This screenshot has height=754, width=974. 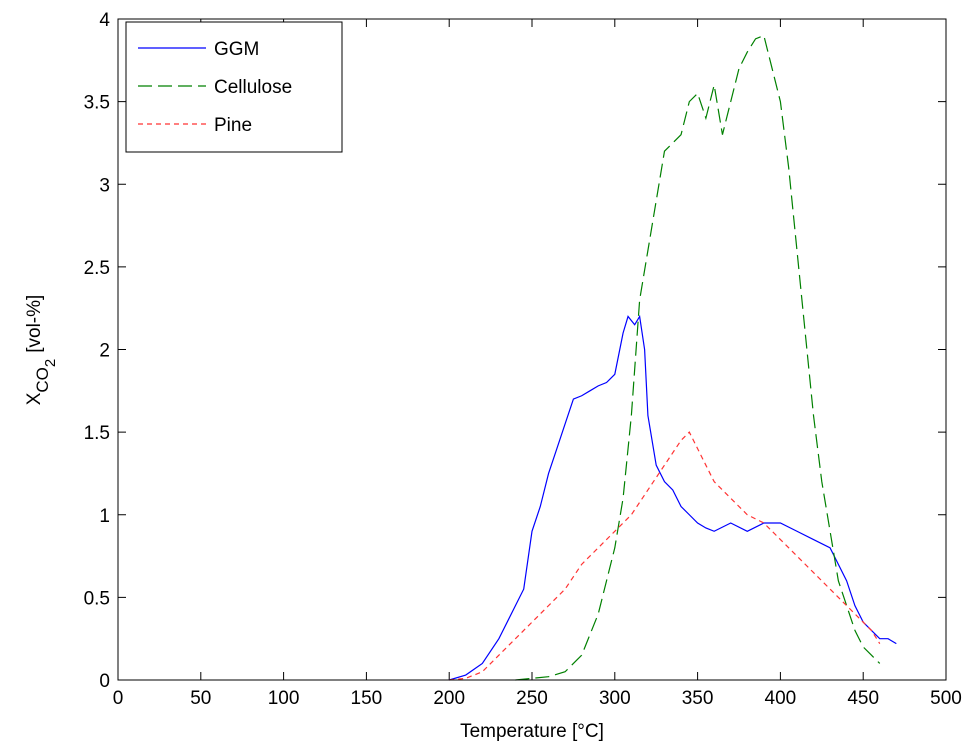 I want to click on legend-label: GGM, so click(x=236, y=49).